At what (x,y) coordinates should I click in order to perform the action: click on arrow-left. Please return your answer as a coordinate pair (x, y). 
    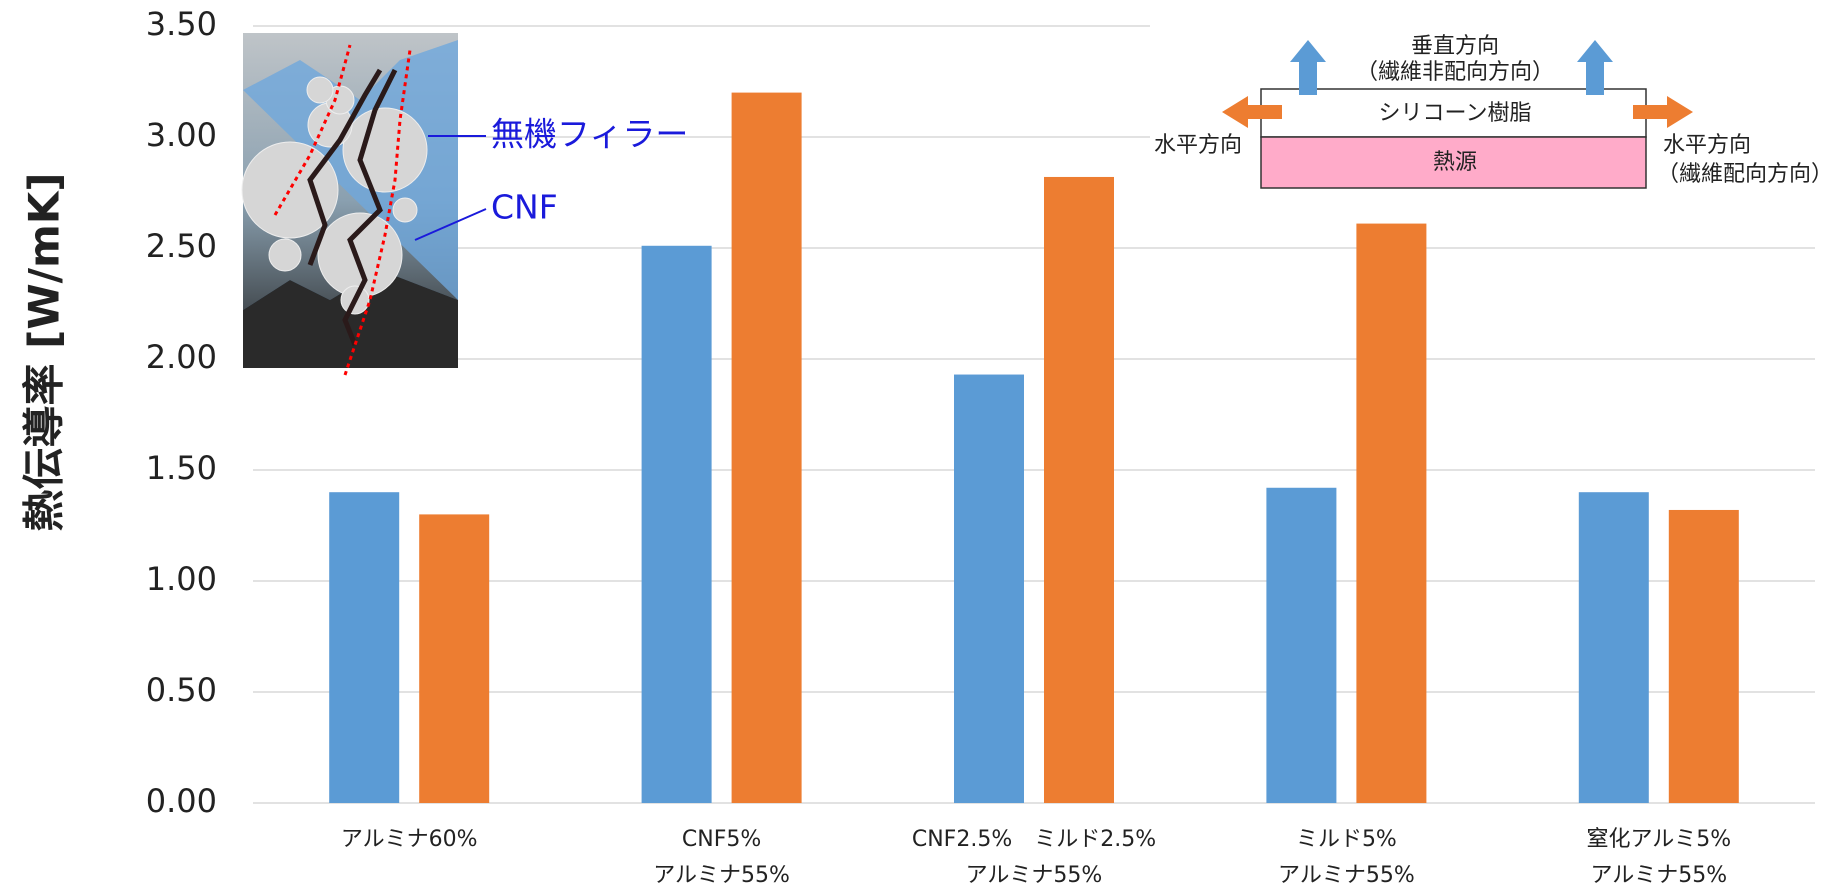
    Looking at the image, I should click on (1252, 112).